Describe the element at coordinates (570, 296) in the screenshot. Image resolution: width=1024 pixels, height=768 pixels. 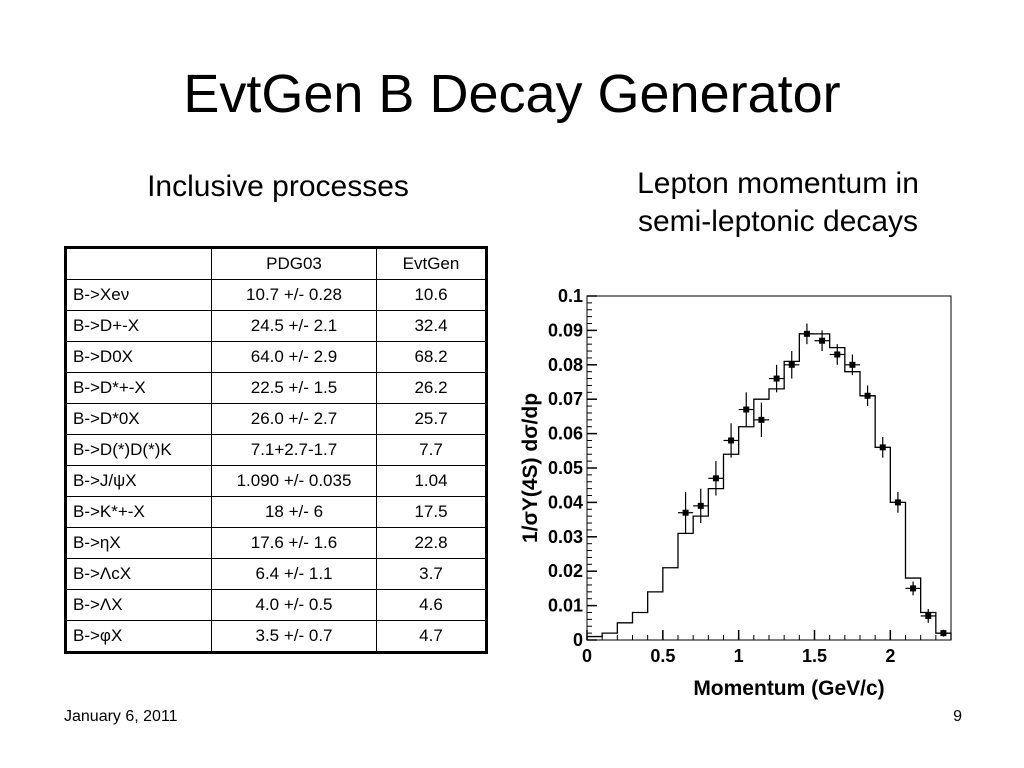
I see `y-tick-label: 0.1` at that location.